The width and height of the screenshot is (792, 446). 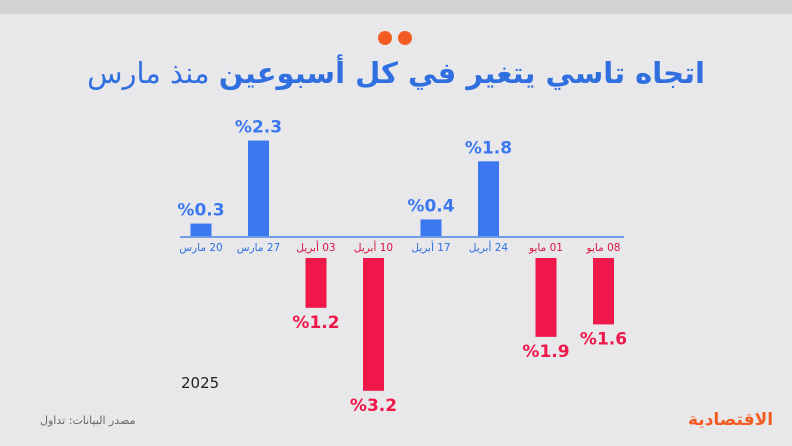 What do you see at coordinates (545, 352) in the screenshot?
I see `value-label: %1.9` at bounding box center [545, 352].